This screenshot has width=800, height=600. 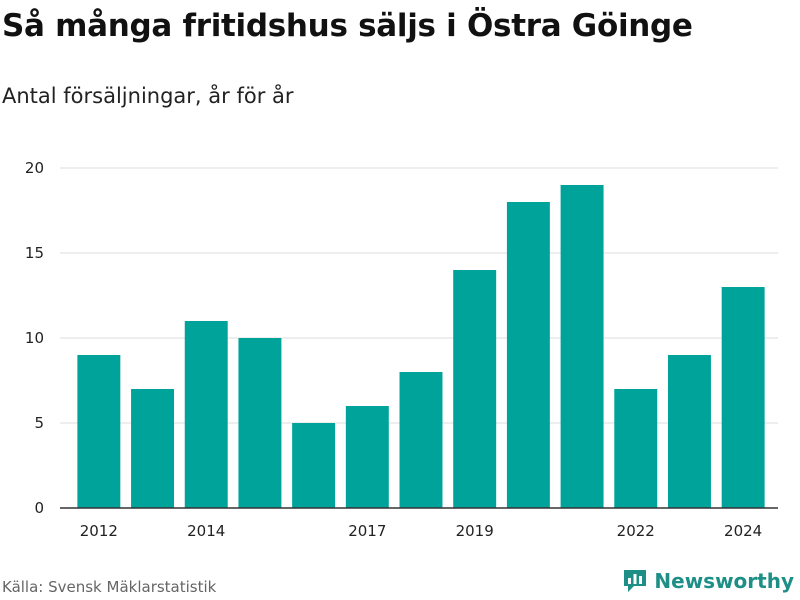 I want to click on x-tick-label: 2012, so click(x=99, y=531).